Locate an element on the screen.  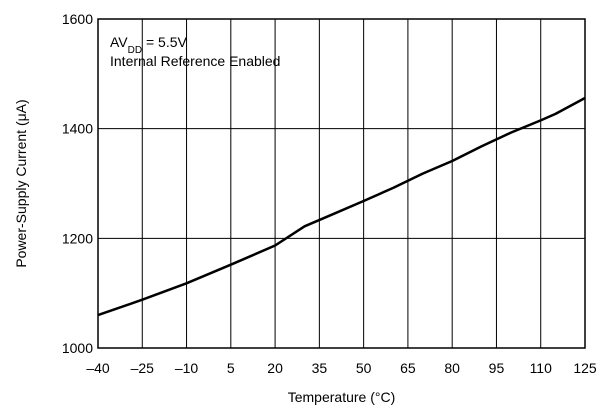
x-tick-label: 80 is located at coordinates (452, 368).